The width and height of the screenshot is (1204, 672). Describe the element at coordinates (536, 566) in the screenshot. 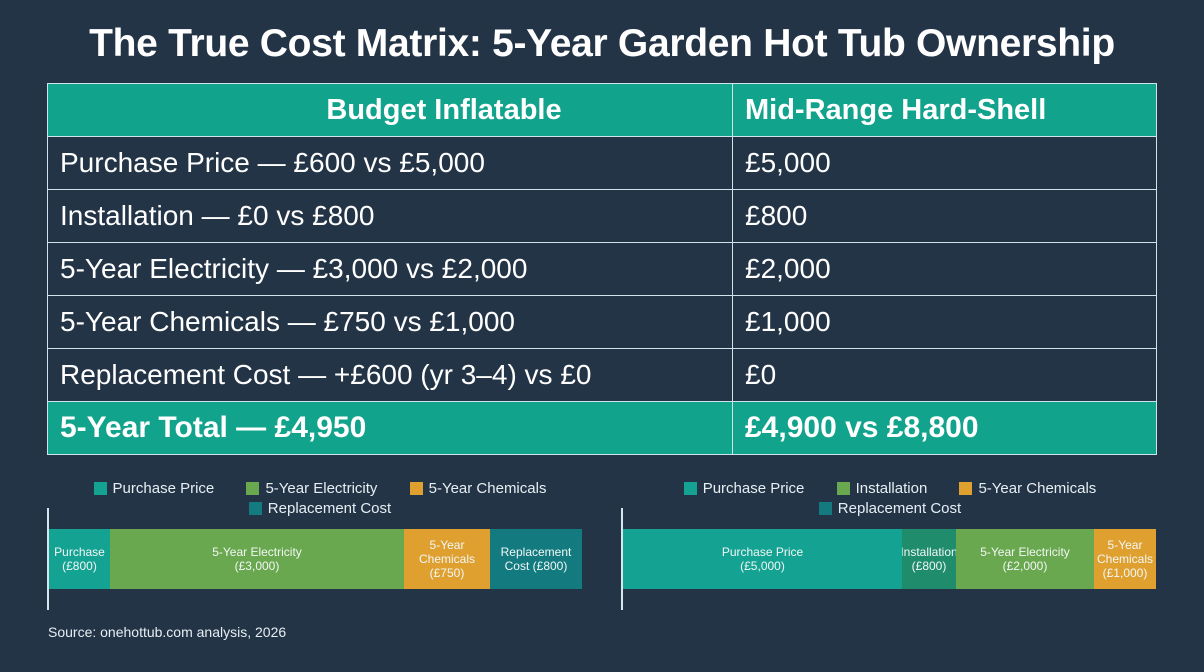

I see `segment-value: Cost (£800)` at that location.